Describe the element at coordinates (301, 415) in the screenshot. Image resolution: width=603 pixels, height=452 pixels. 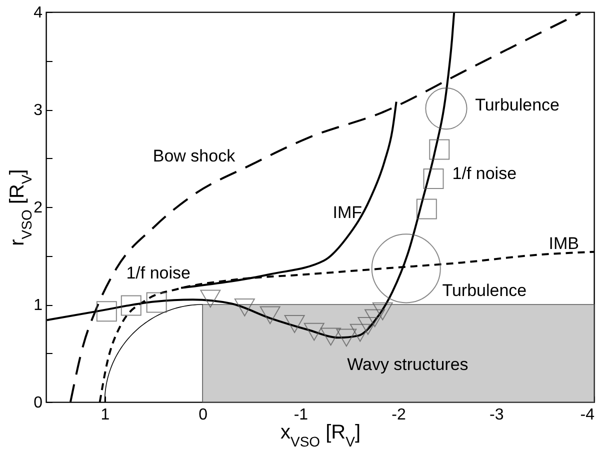
I see `x-tick-label: -1` at that location.